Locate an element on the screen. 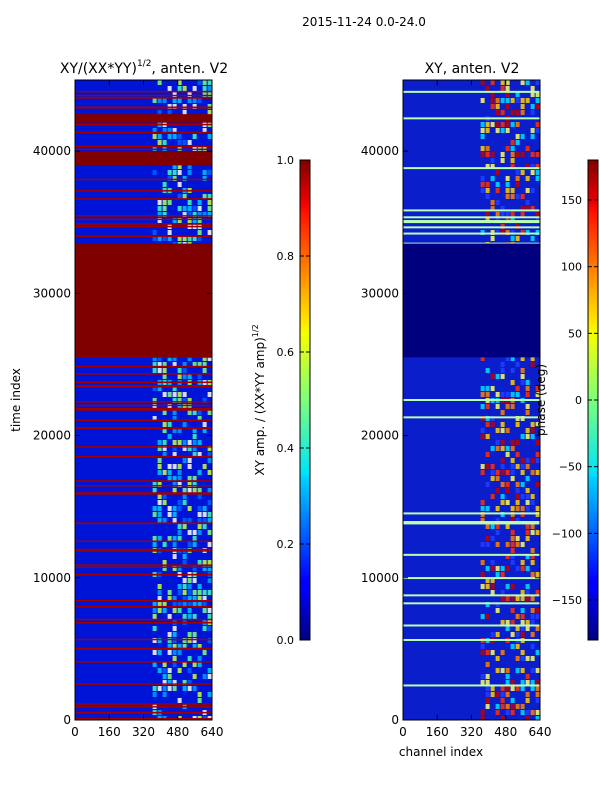 The height and width of the screenshot is (800, 600). x-tick-label: 640 is located at coordinates (212, 732).